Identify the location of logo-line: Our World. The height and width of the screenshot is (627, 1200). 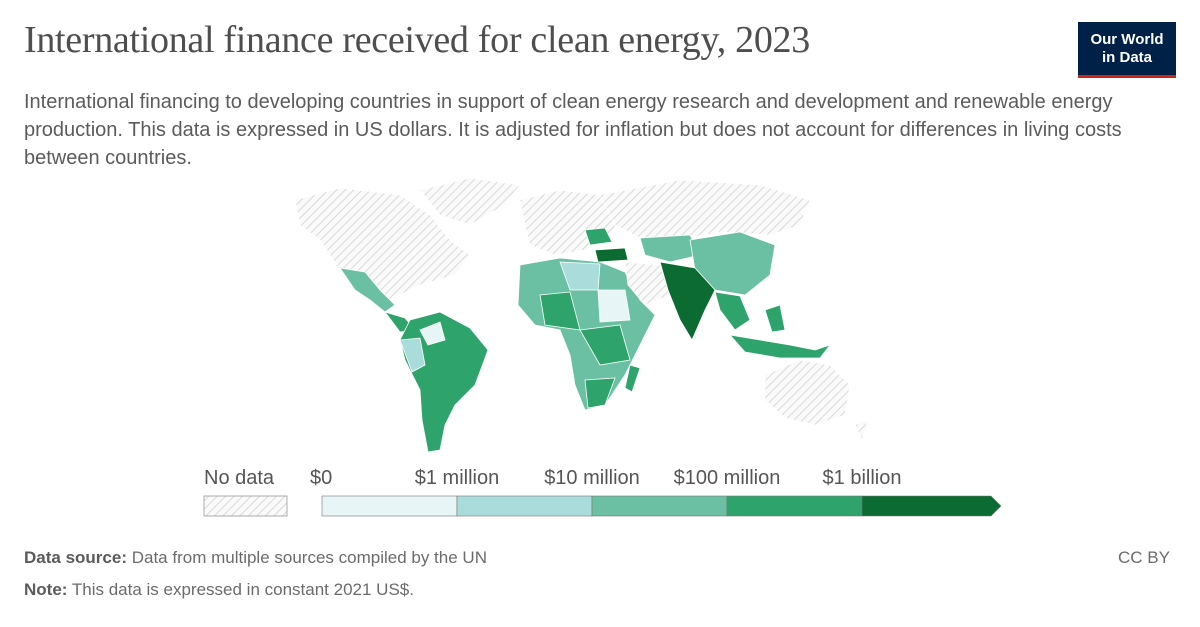
(1127, 39).